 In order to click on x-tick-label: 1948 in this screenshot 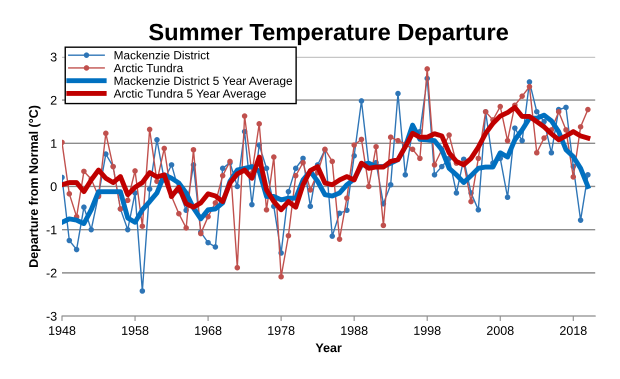, I will do `click(62, 330)`.